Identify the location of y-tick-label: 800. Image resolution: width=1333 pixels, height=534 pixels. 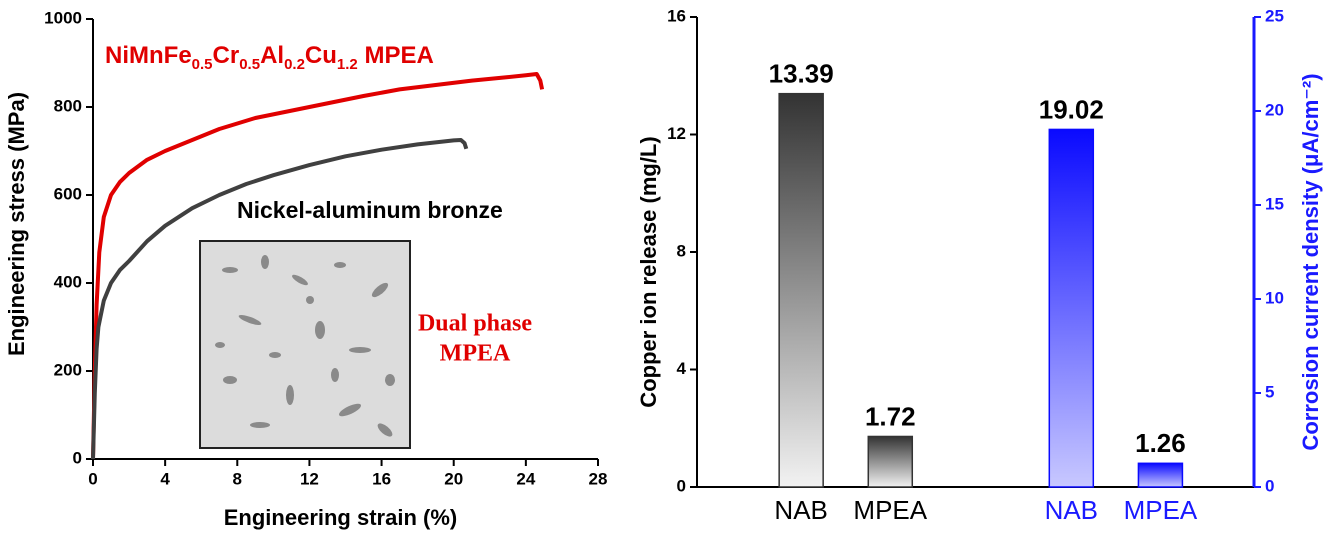
(68, 105).